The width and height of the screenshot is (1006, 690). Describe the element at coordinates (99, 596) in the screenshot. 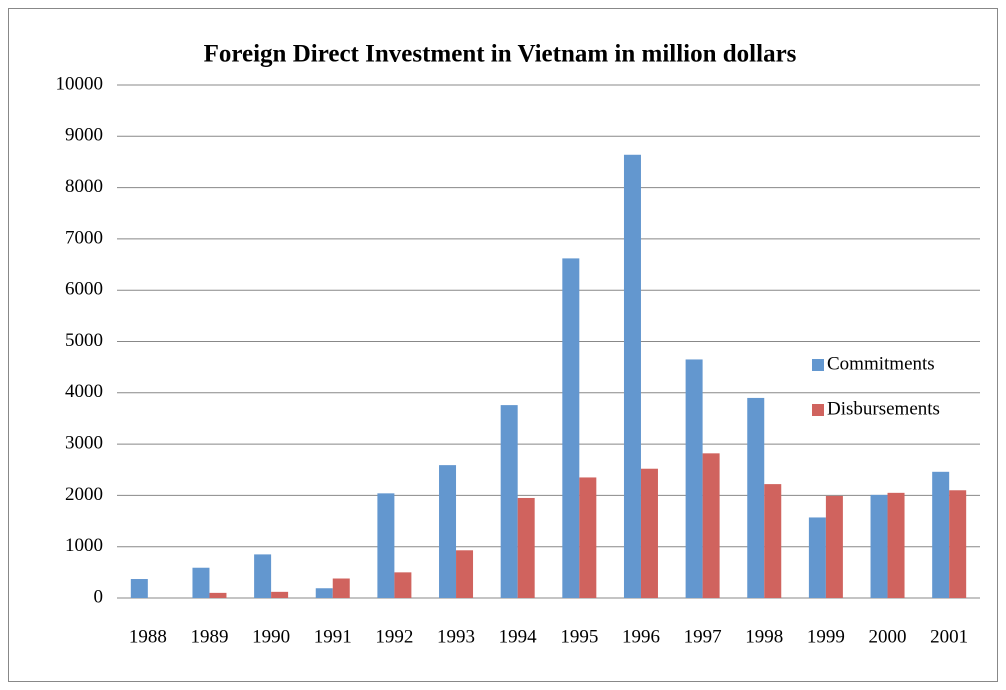

I see `y-tick-label: 0` at that location.